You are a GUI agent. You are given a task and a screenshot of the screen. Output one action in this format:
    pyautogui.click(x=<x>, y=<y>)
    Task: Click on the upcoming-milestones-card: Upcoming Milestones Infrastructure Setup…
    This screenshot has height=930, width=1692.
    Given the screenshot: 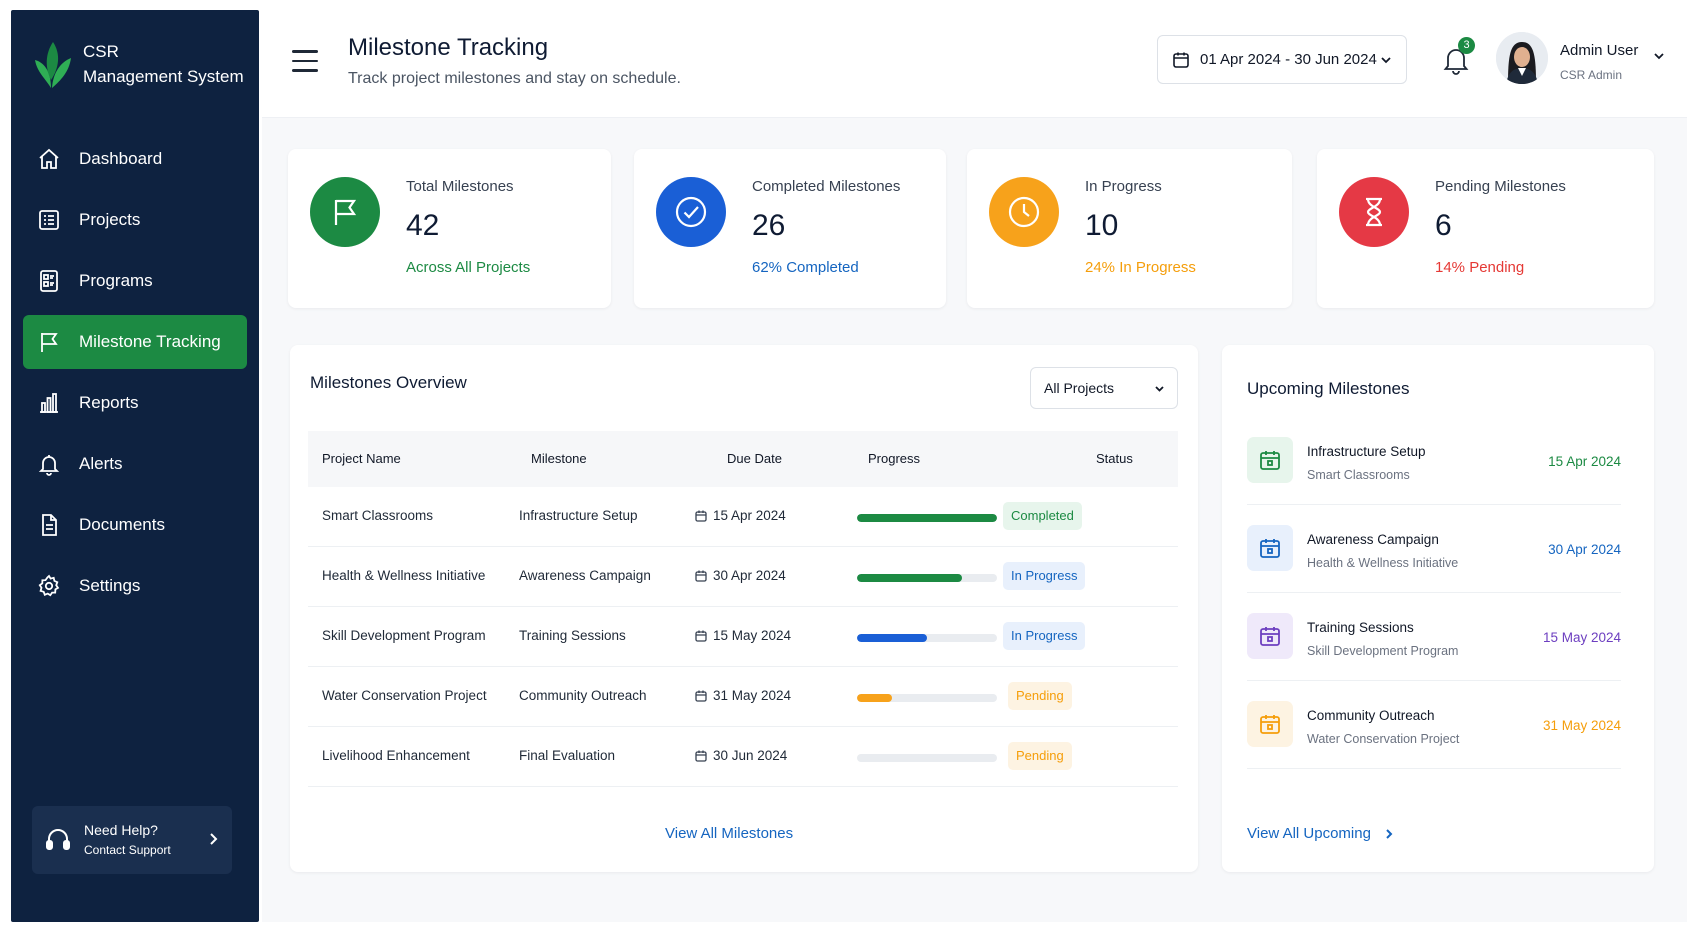 What is the action you would take?
    pyautogui.click(x=1438, y=608)
    